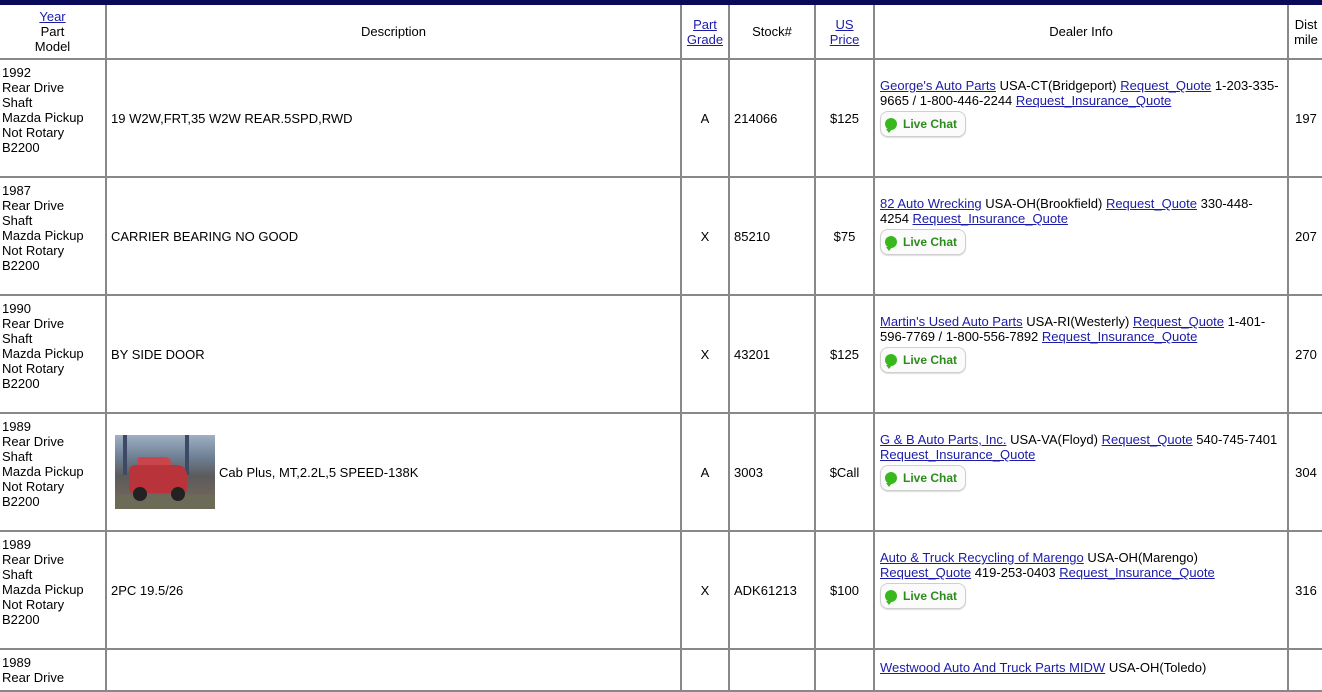  What do you see at coordinates (705, 39) in the screenshot?
I see `sort-by-grade-link-line2: Grade` at bounding box center [705, 39].